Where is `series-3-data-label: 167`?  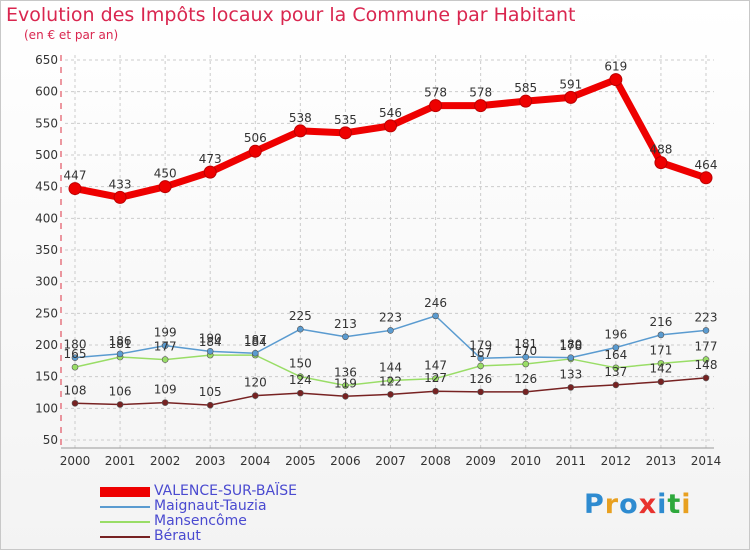
series-3-data-label: 167 is located at coordinates (480, 353).